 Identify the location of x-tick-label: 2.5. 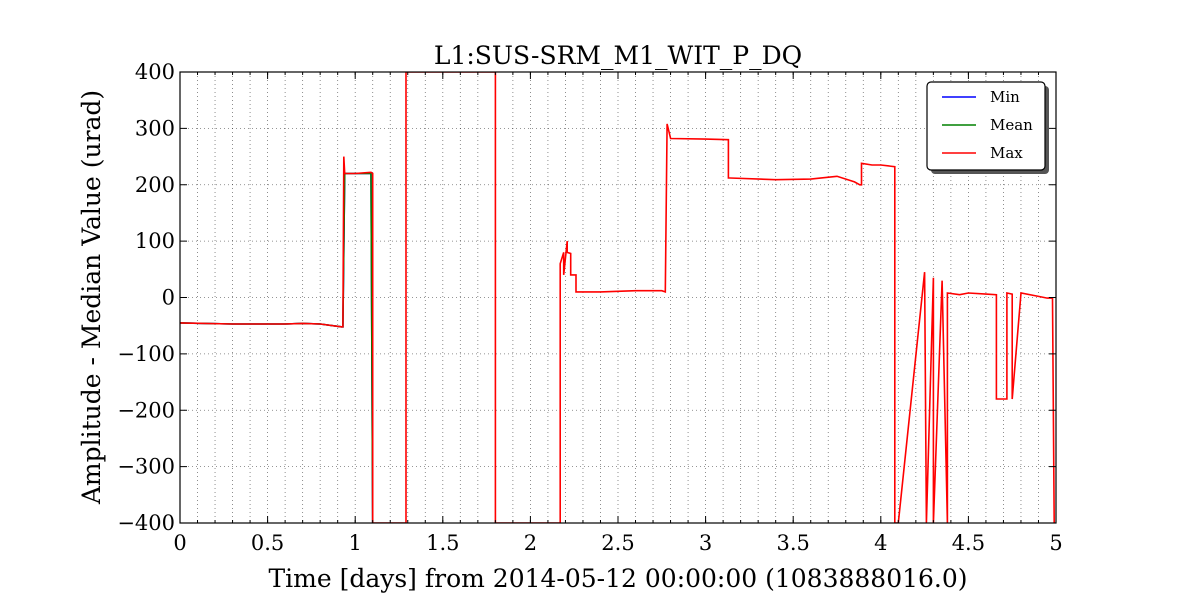
(617, 543).